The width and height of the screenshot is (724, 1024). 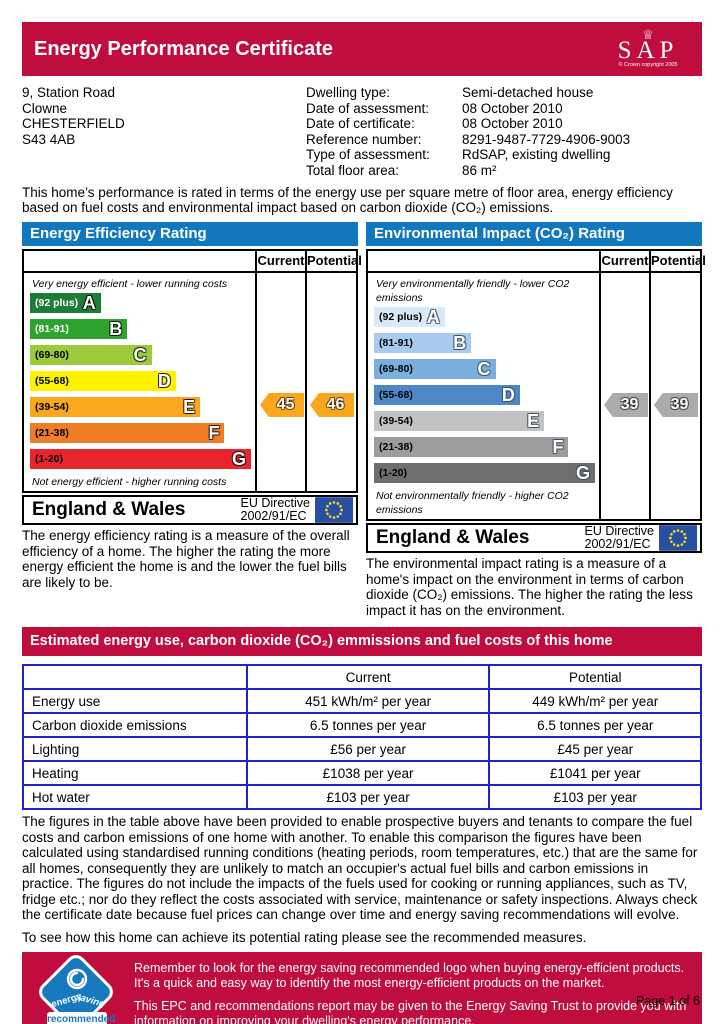 I want to click on table-header-current: Current, so click(x=368, y=677).